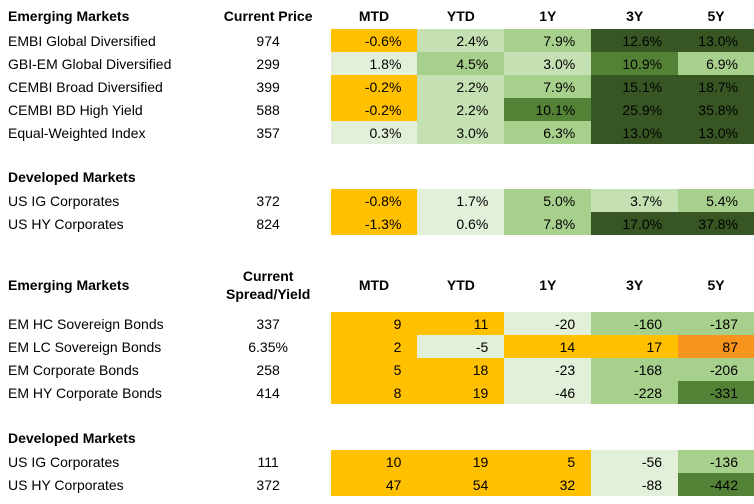  What do you see at coordinates (268, 40) in the screenshot?
I see `current-value: 974` at bounding box center [268, 40].